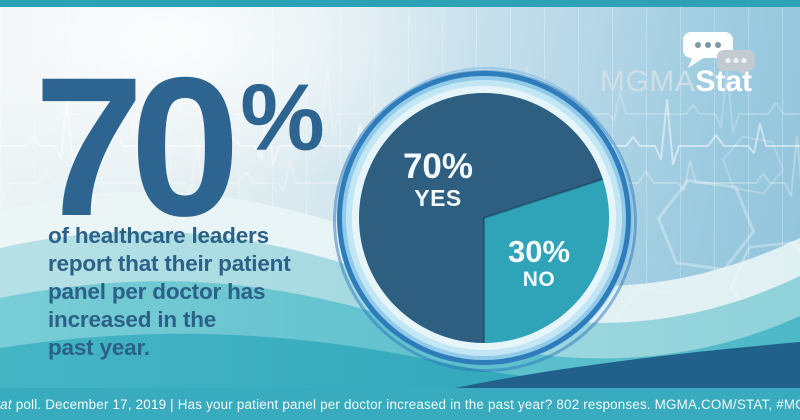 The image size is (800, 420). What do you see at coordinates (6, 404) in the screenshot?
I see `footer-brand-italic: Stat` at bounding box center [6, 404].